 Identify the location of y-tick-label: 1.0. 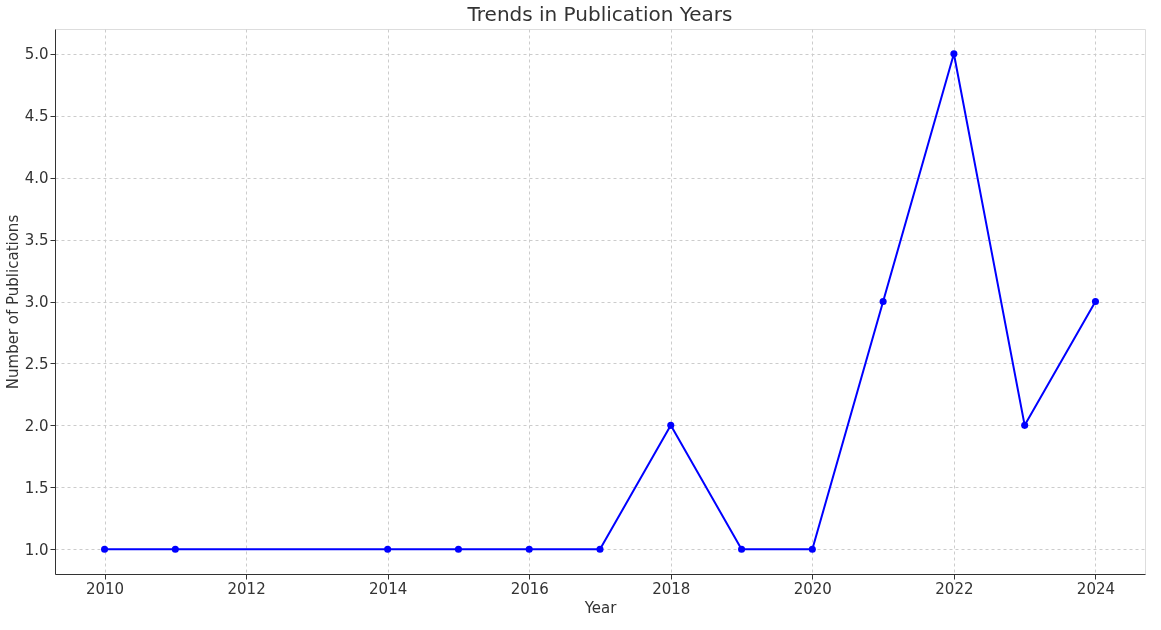
(36, 549).